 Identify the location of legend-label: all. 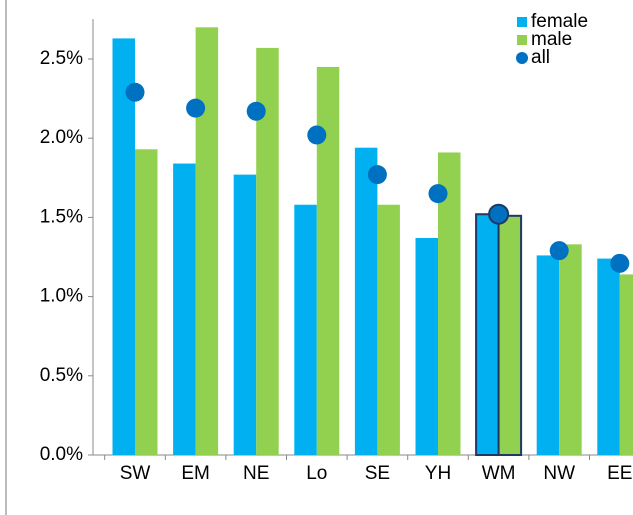
(540, 57).